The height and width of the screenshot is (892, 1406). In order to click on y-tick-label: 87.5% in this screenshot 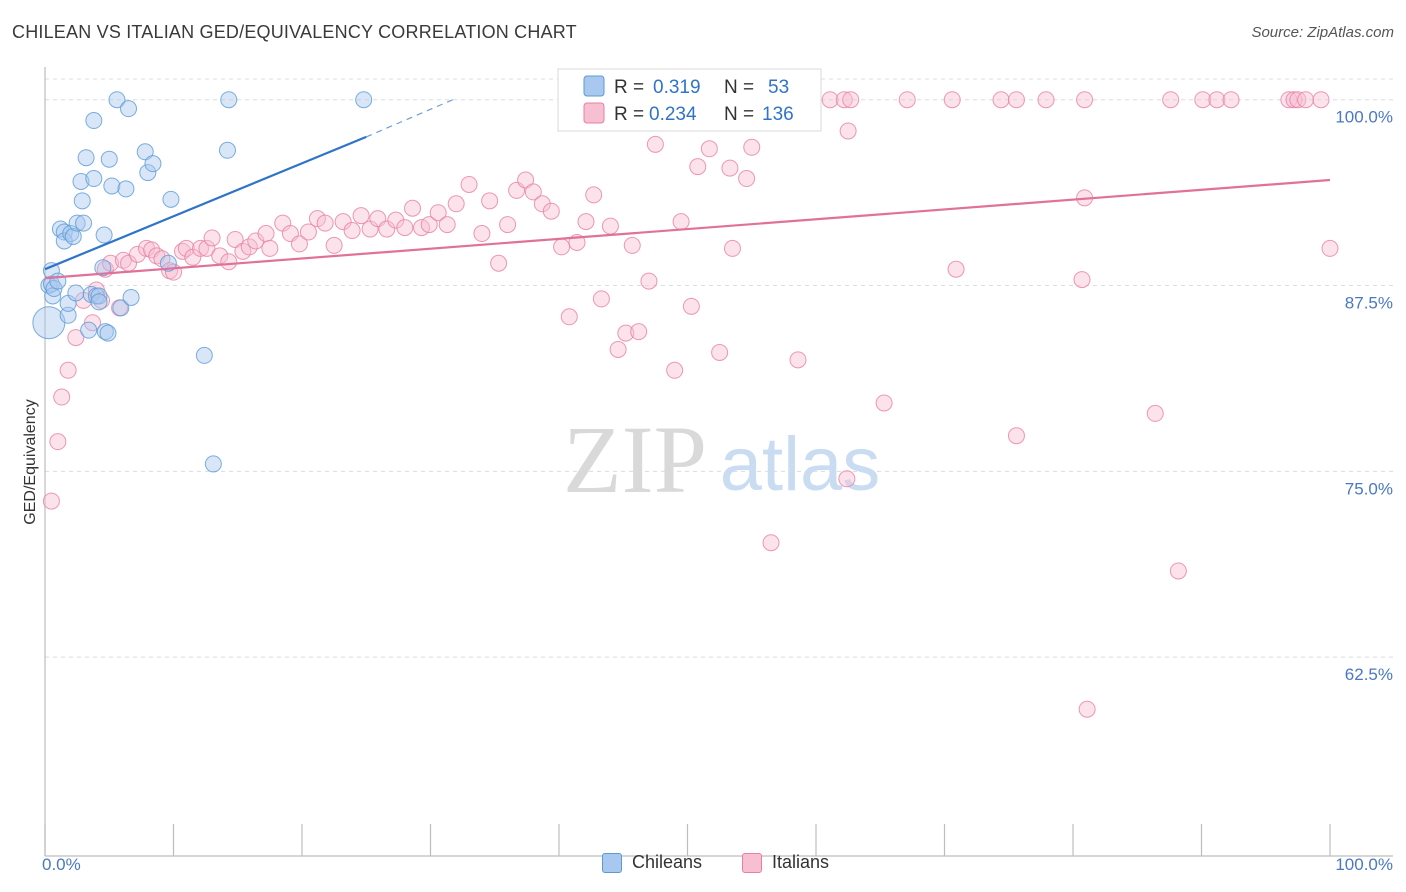, I will do `click(1369, 303)`.